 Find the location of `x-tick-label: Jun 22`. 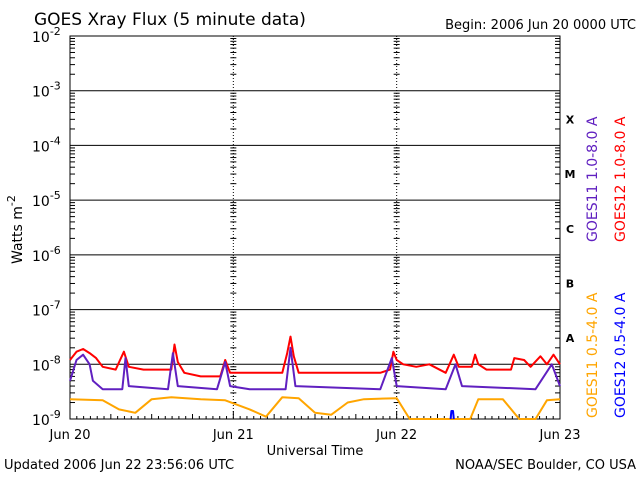

x-tick-label: Jun 22 is located at coordinates (396, 435).